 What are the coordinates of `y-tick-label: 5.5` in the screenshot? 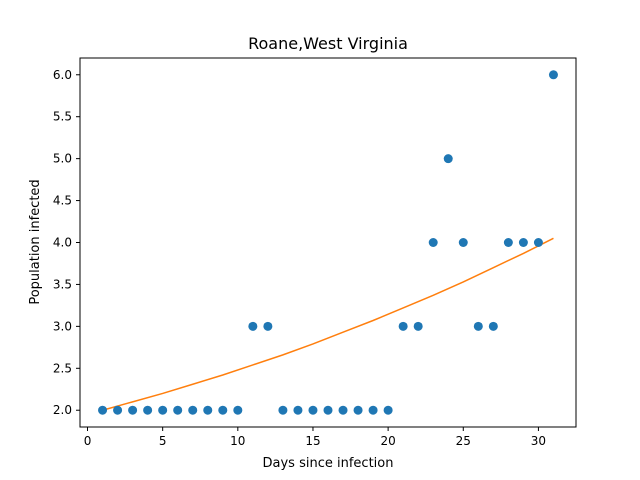 It's located at (62, 117).